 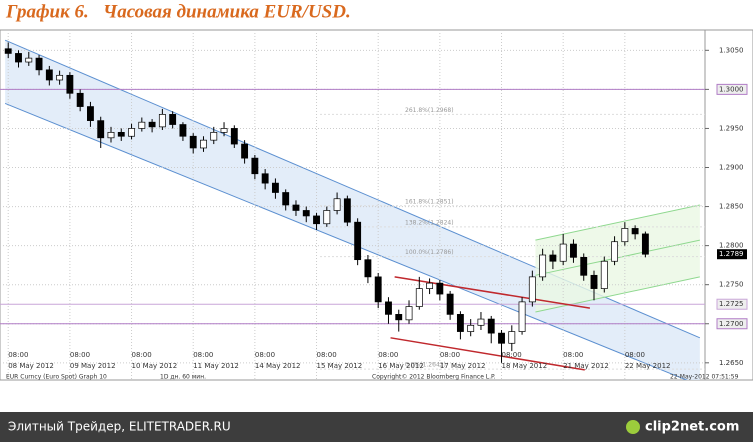 I want to click on level-label: 1.3000, so click(x=731, y=89).